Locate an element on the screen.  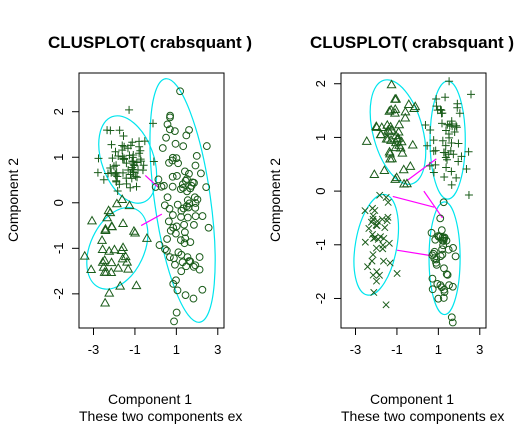
y-tick-label: 2 is located at coordinates (320, 83).